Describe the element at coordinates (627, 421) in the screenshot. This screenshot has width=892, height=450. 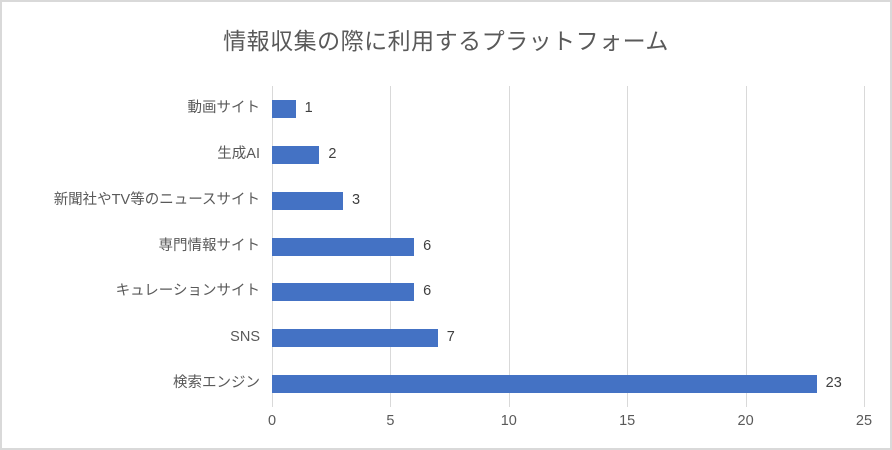
I see `x-tick-label-15: 15` at that location.